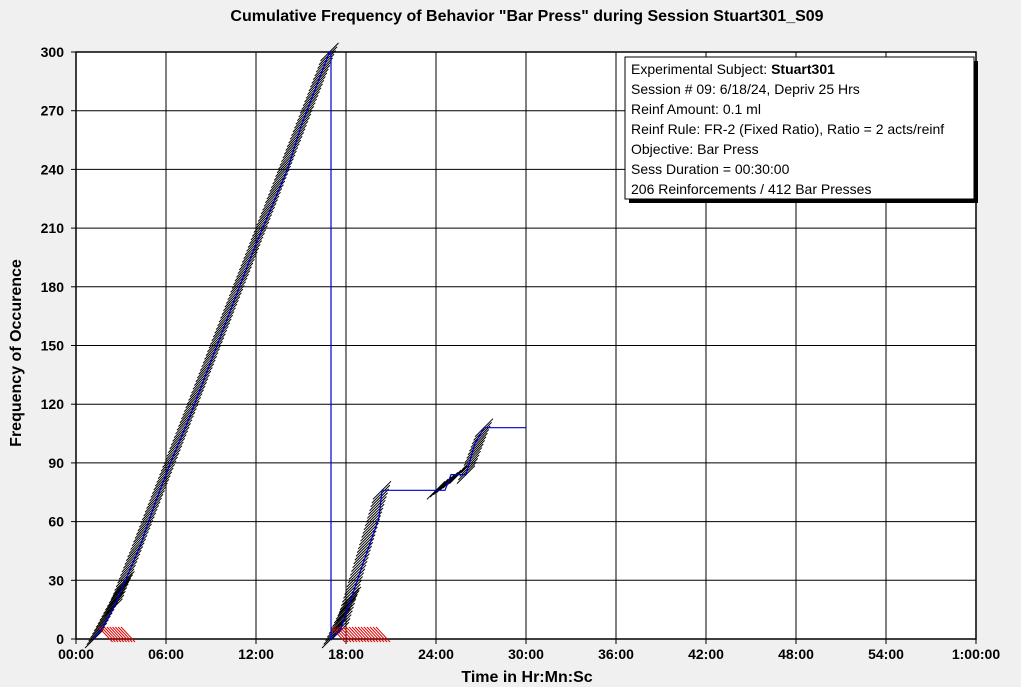 The height and width of the screenshot is (687, 1021). I want to click on info-line-label: 206 Reinforcements / 412 Bar Presses, so click(751, 189).